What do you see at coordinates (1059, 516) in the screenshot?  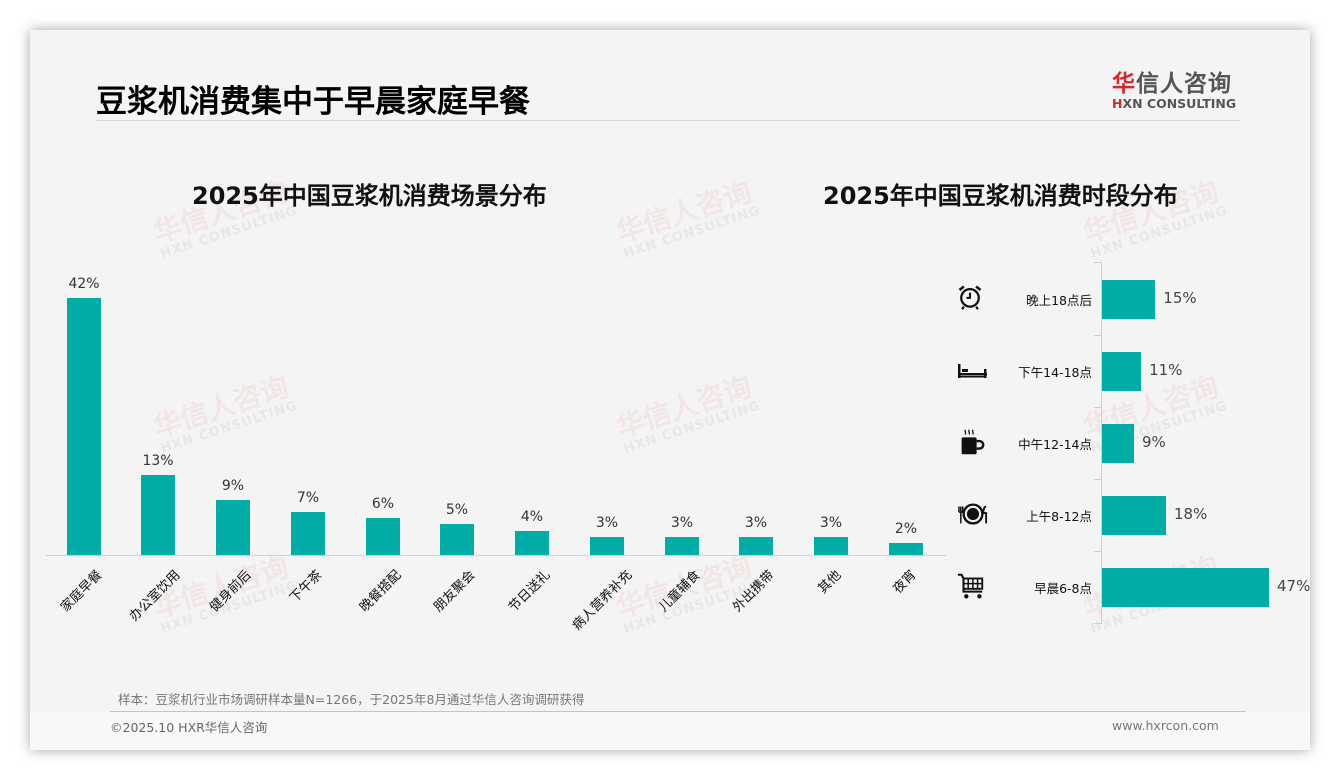 I see `category-label: 上午8-12点` at bounding box center [1059, 516].